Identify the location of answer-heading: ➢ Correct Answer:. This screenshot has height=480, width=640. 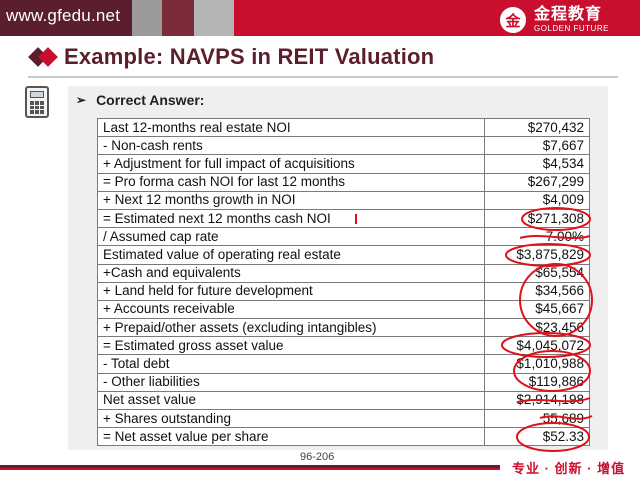
(140, 100).